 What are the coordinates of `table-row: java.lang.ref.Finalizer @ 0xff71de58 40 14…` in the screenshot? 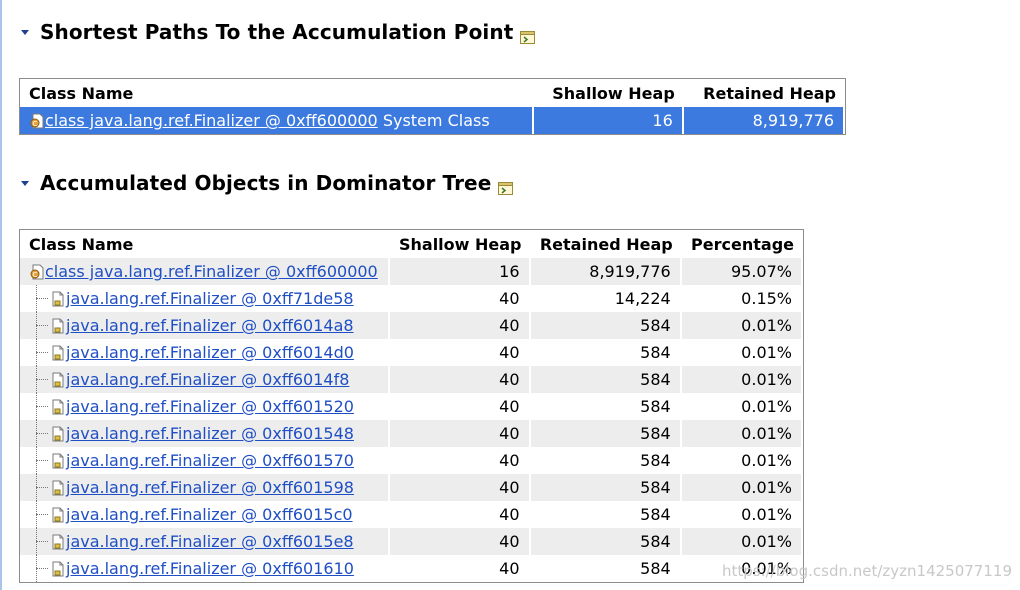 It's located at (411, 298).